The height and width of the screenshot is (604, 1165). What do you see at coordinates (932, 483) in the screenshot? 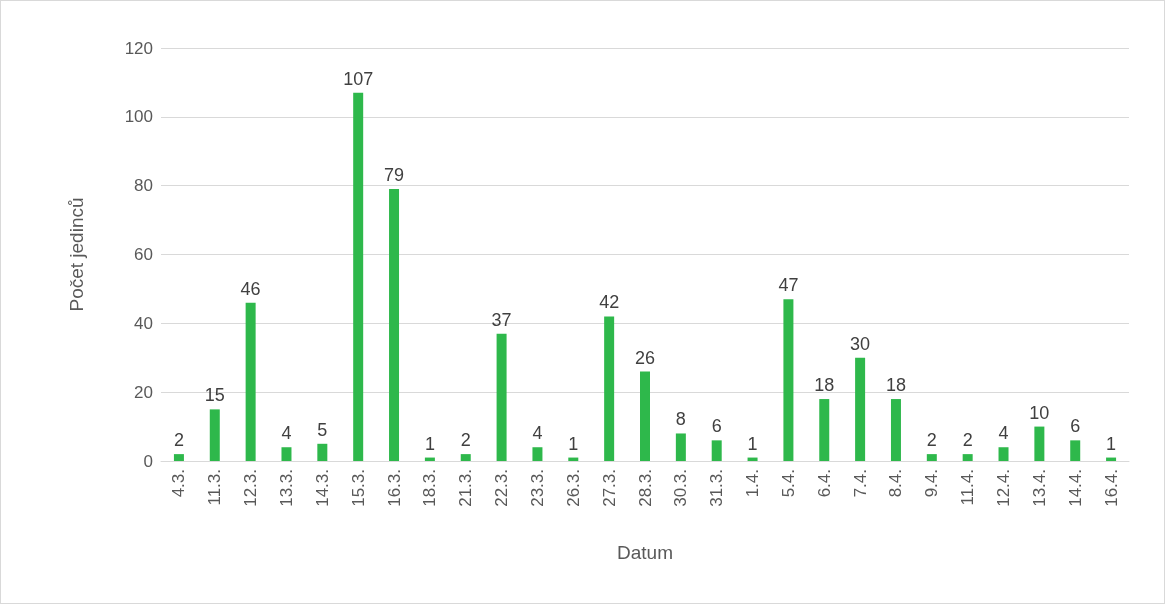
I see `x-tick-label: 9.4.` at bounding box center [932, 483].